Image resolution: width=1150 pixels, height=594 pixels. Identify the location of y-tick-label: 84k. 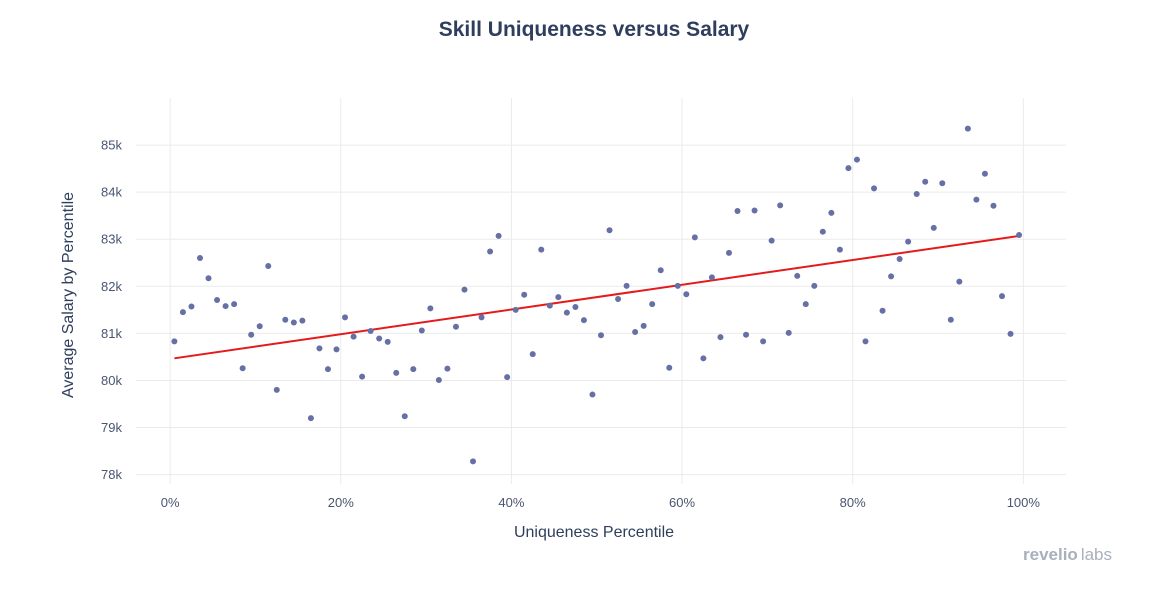
(111, 192).